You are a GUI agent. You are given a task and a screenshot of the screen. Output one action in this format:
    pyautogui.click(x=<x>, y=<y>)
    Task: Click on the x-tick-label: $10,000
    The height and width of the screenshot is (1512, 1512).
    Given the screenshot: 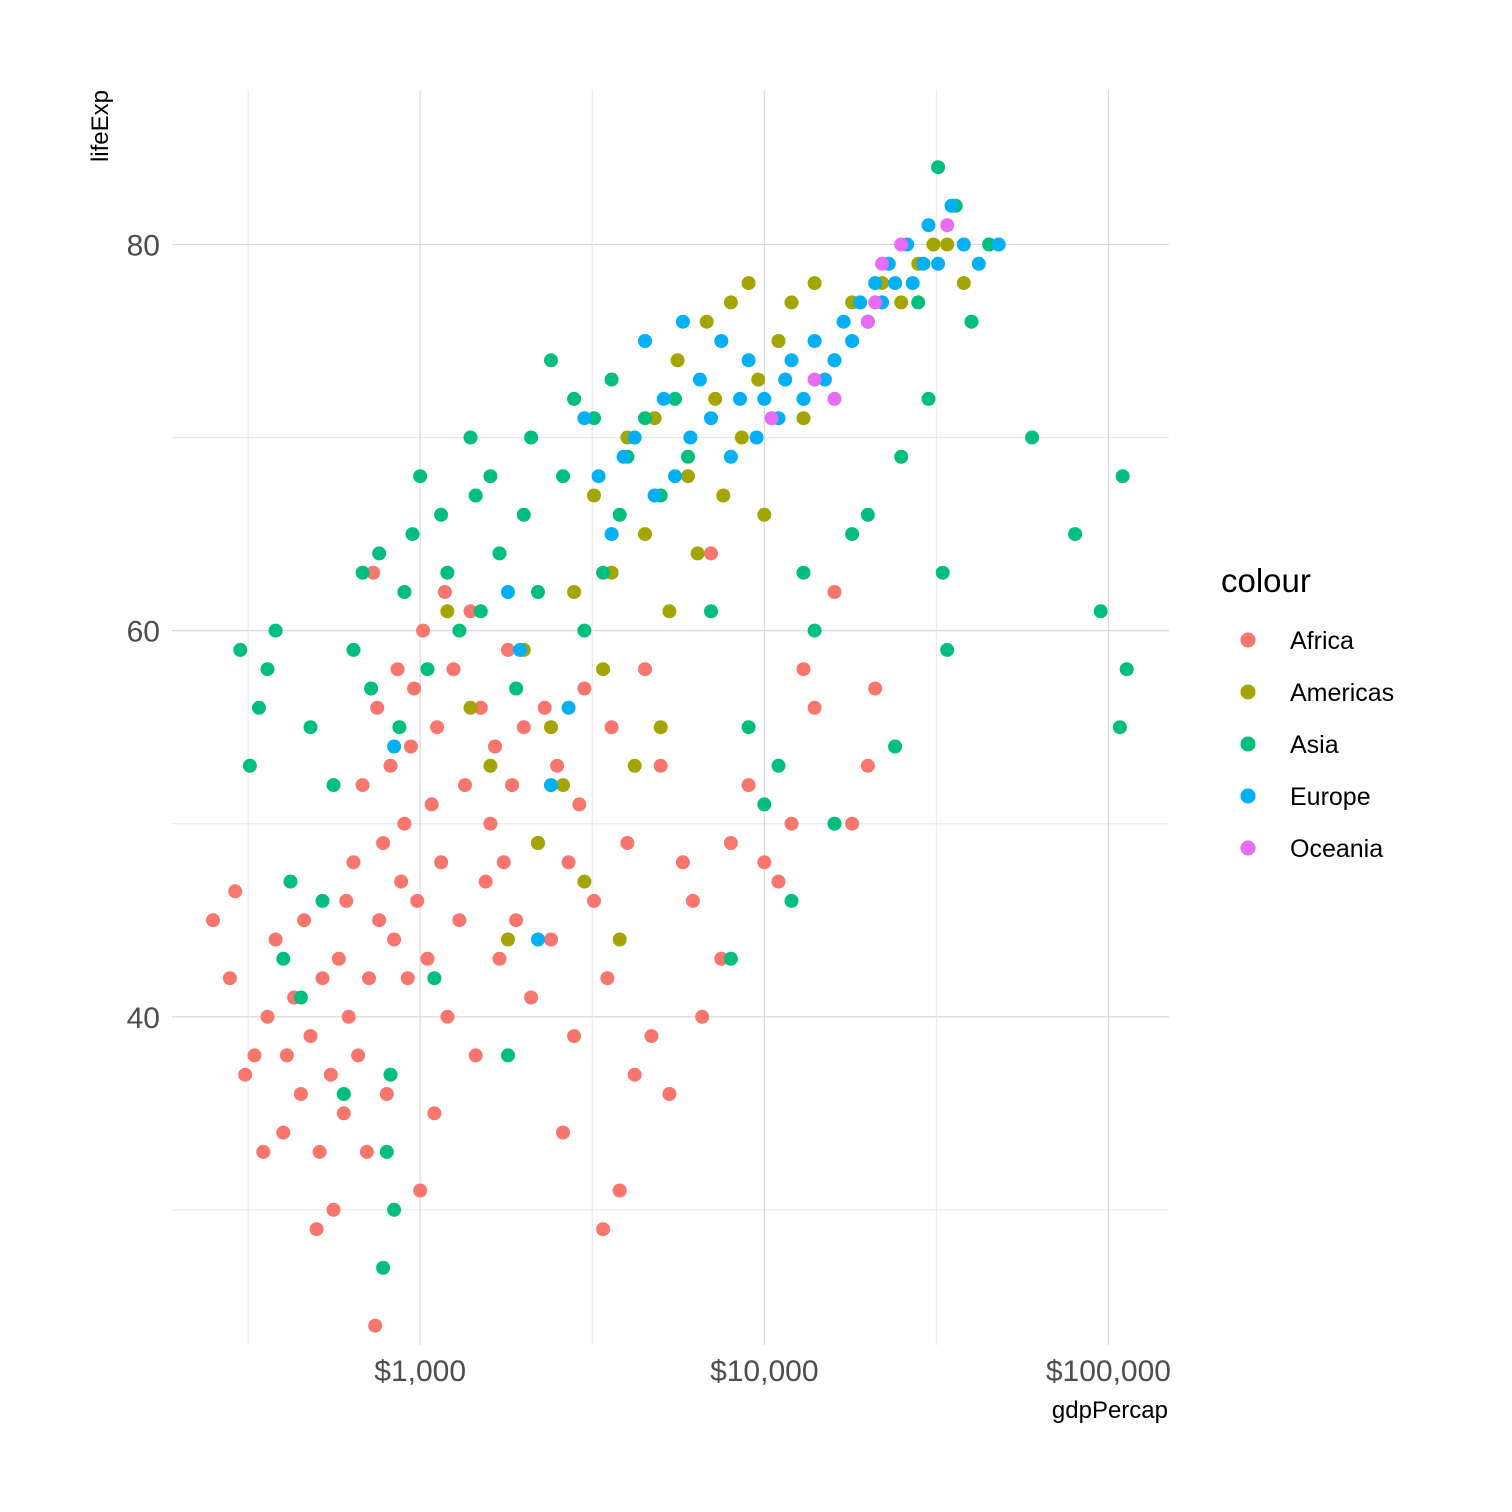 What is the action you would take?
    pyautogui.click(x=764, y=1371)
    